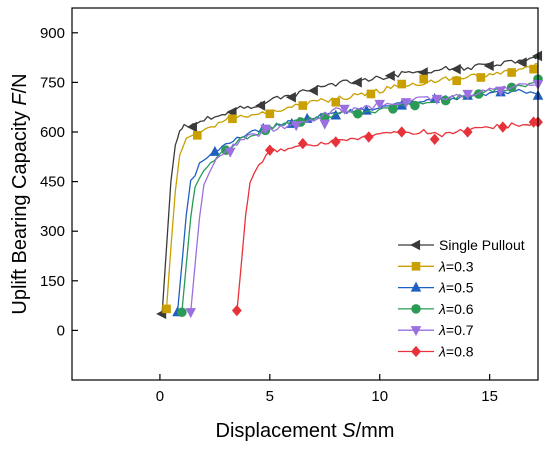  I want to click on legend-value: Single Pullout, so click(482, 245).